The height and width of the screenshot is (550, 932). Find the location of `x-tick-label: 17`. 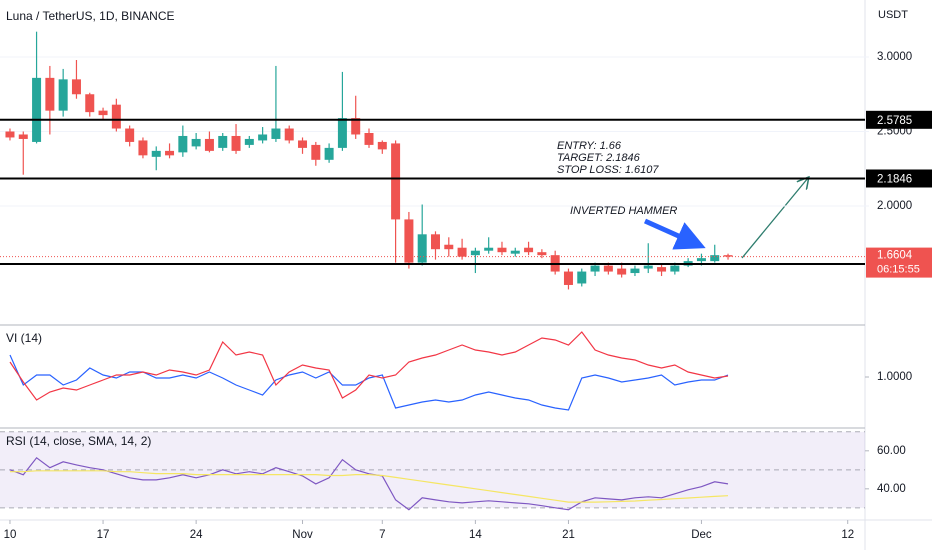

x-tick-label: 17 is located at coordinates (103, 535).